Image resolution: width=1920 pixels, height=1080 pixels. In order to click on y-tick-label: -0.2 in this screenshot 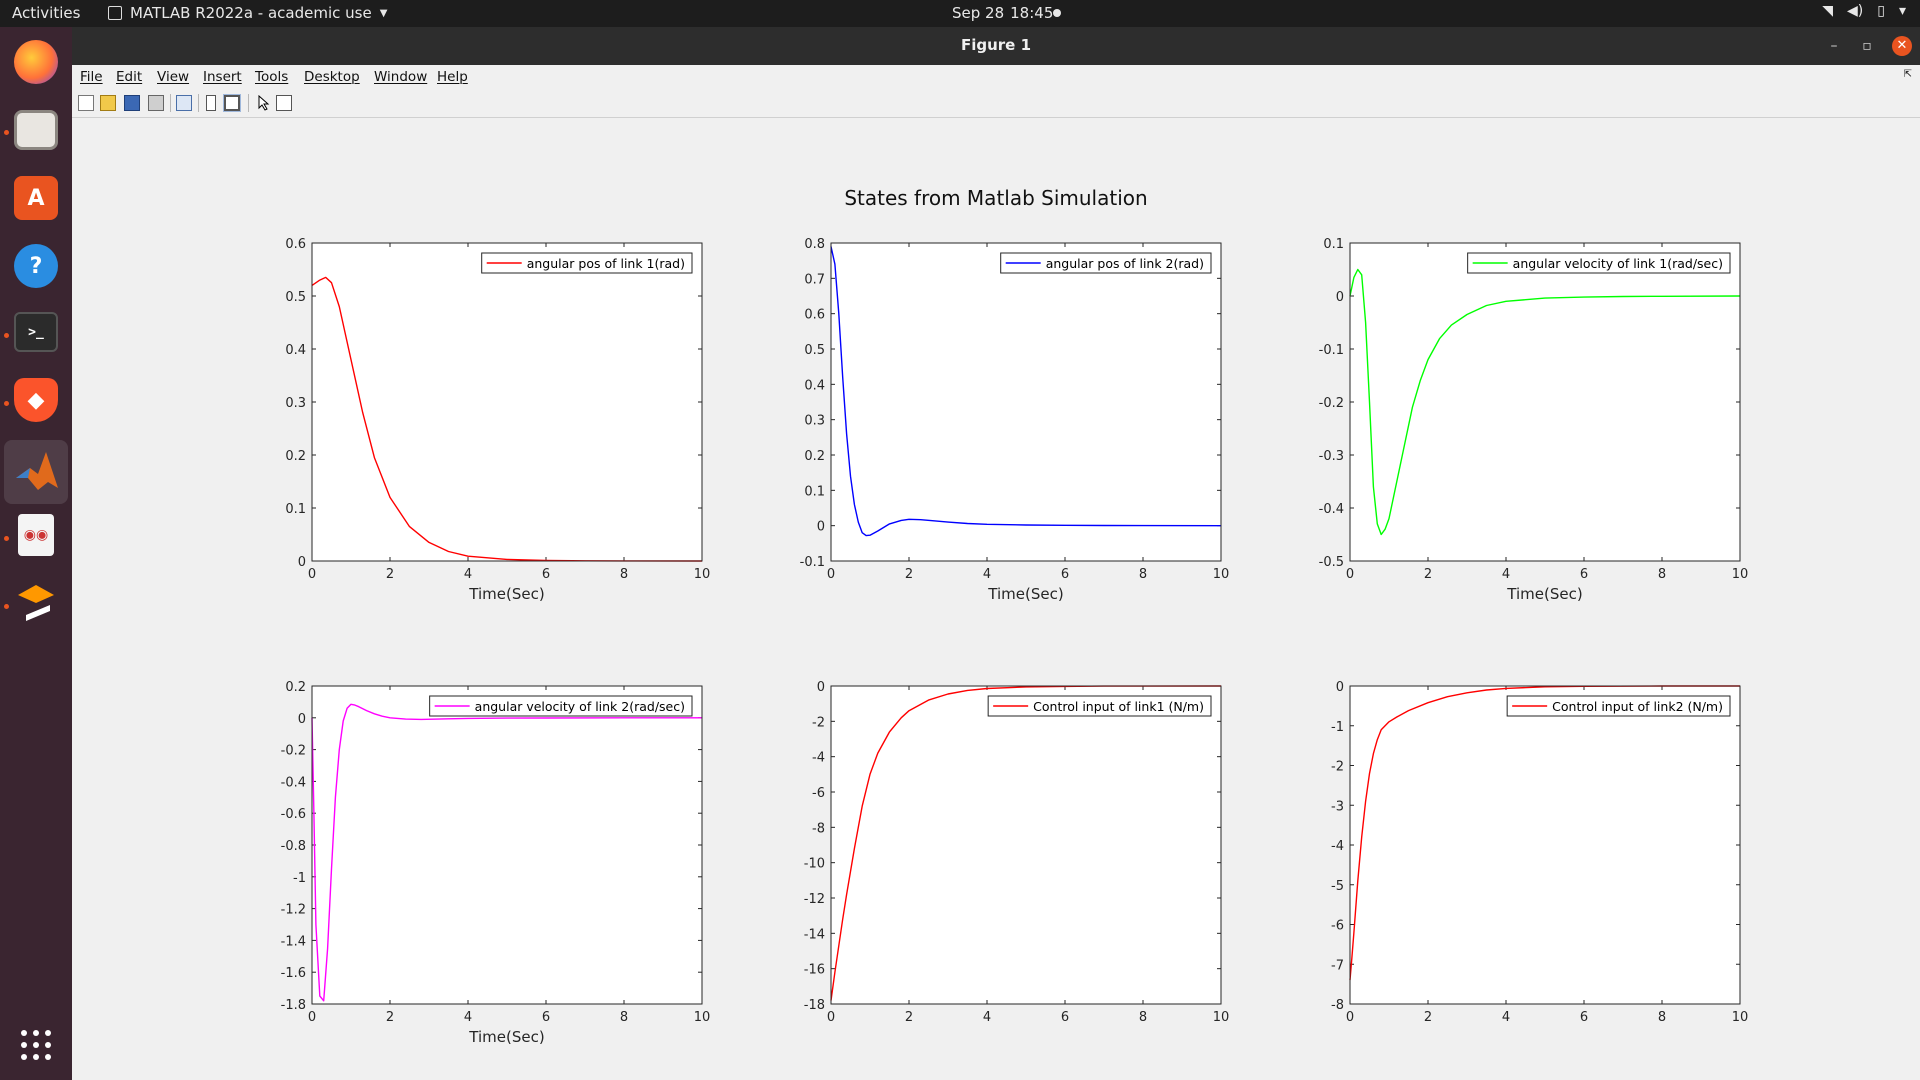, I will do `click(1331, 403)`.